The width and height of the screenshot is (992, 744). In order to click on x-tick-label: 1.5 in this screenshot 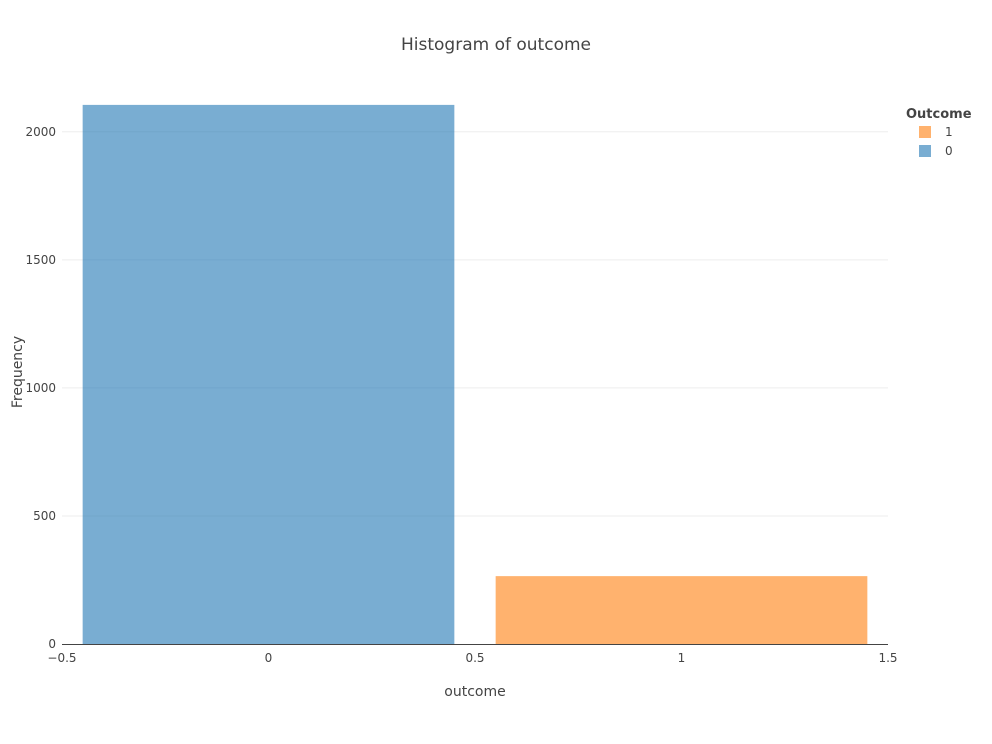, I will do `click(887, 658)`.